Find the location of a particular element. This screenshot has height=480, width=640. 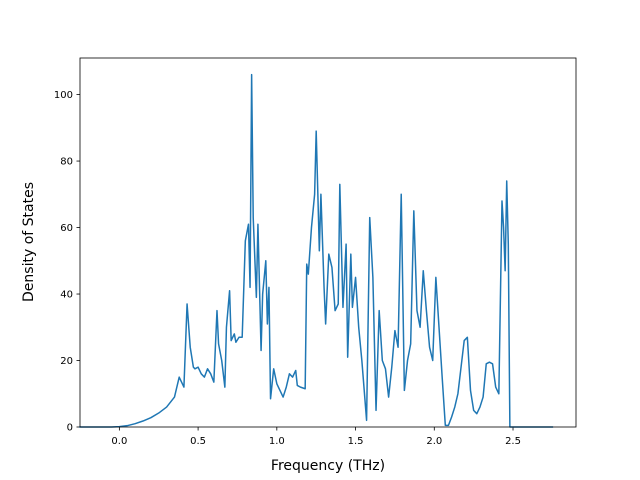

x-tick-label: 0.5 is located at coordinates (198, 441).